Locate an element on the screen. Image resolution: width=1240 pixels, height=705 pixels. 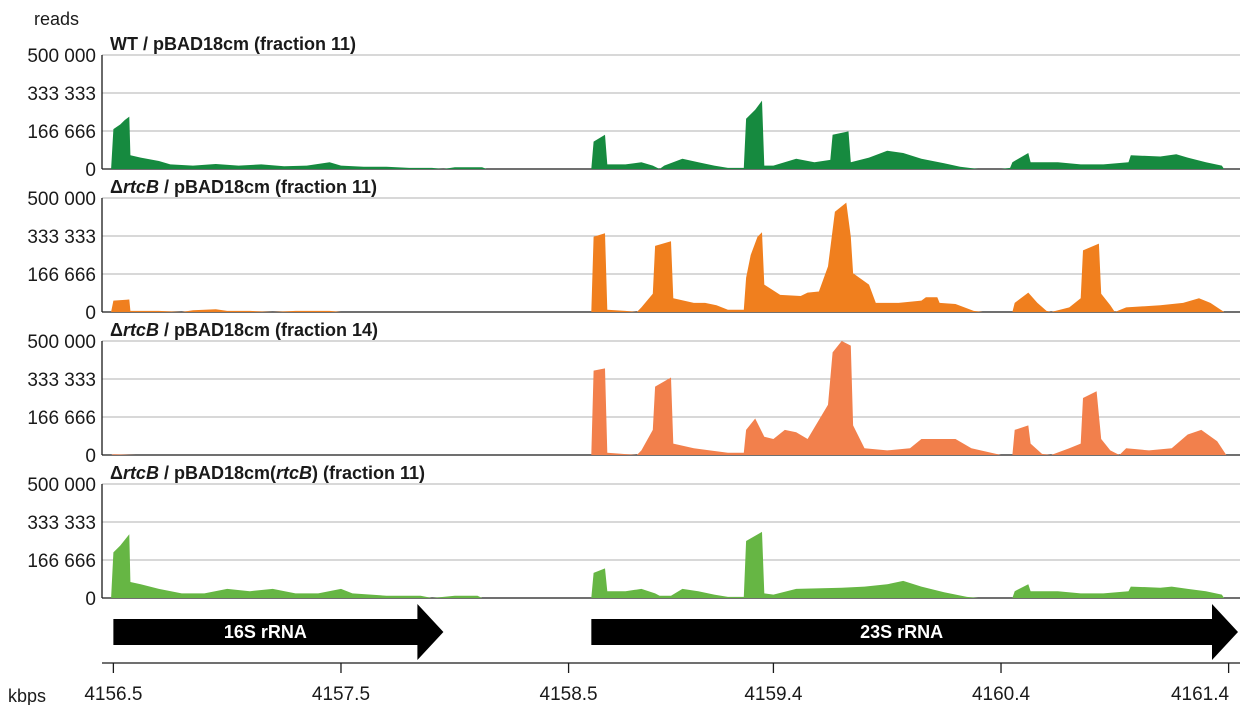
x-axis: 4156.5 4157.5 4158.5 4159.4 4160.4 4161.4 is located at coordinates (662, 683).